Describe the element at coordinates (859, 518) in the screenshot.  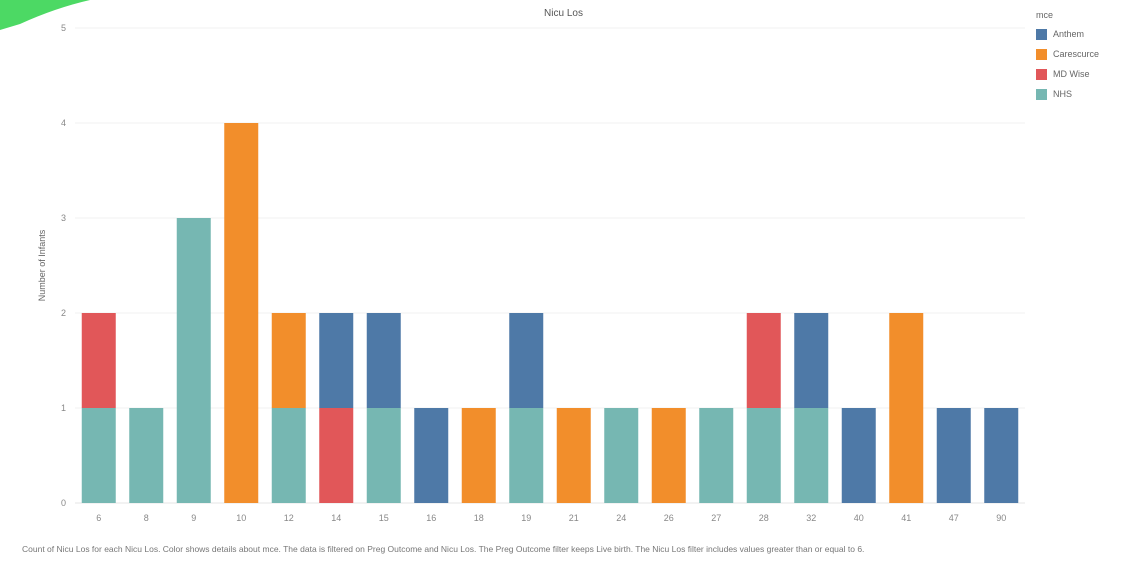
I see `x-tick-label: 40` at that location.